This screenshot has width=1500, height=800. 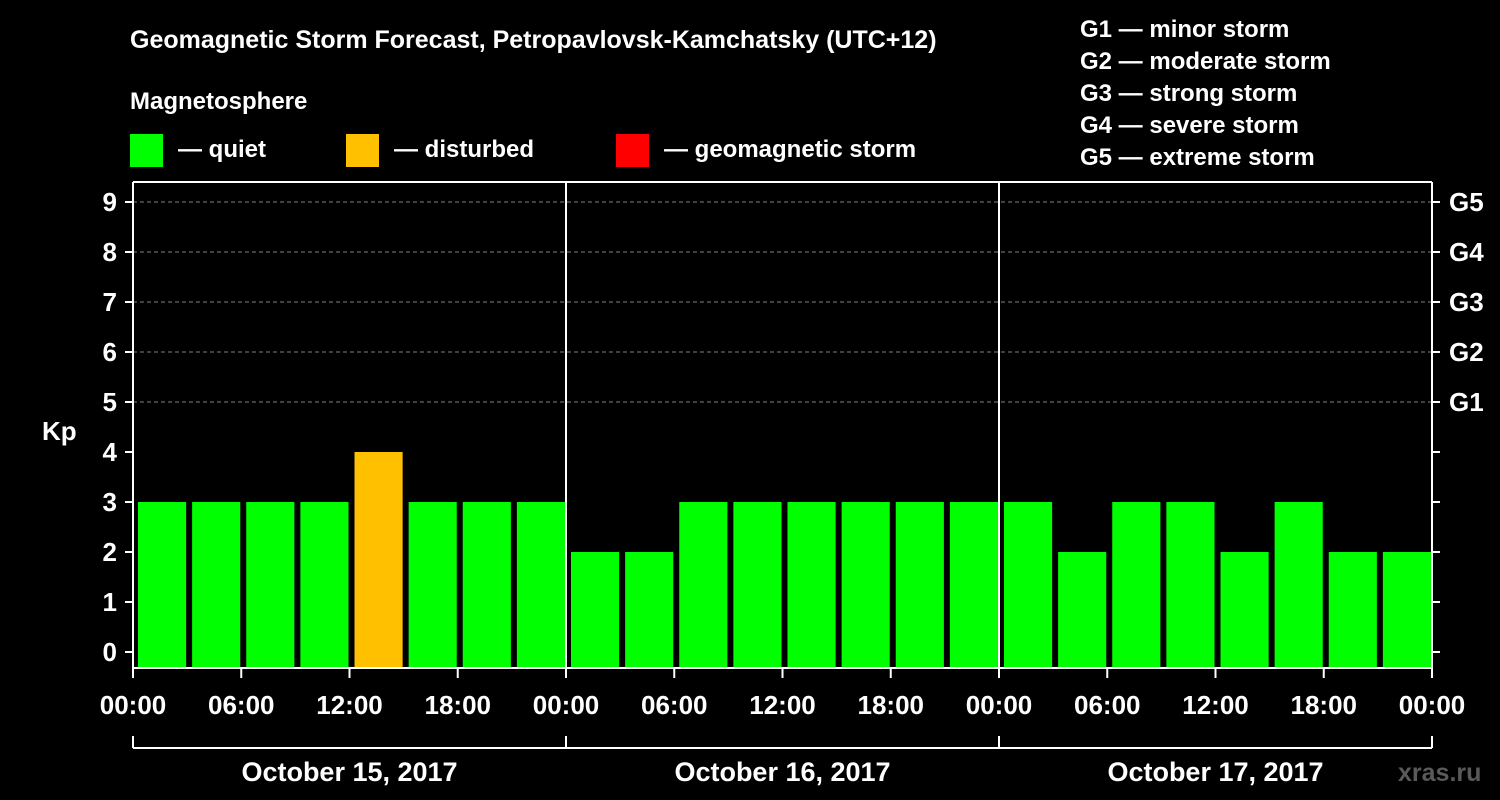 What do you see at coordinates (110, 402) in the screenshot?
I see `y-tick-label-5: 5` at bounding box center [110, 402].